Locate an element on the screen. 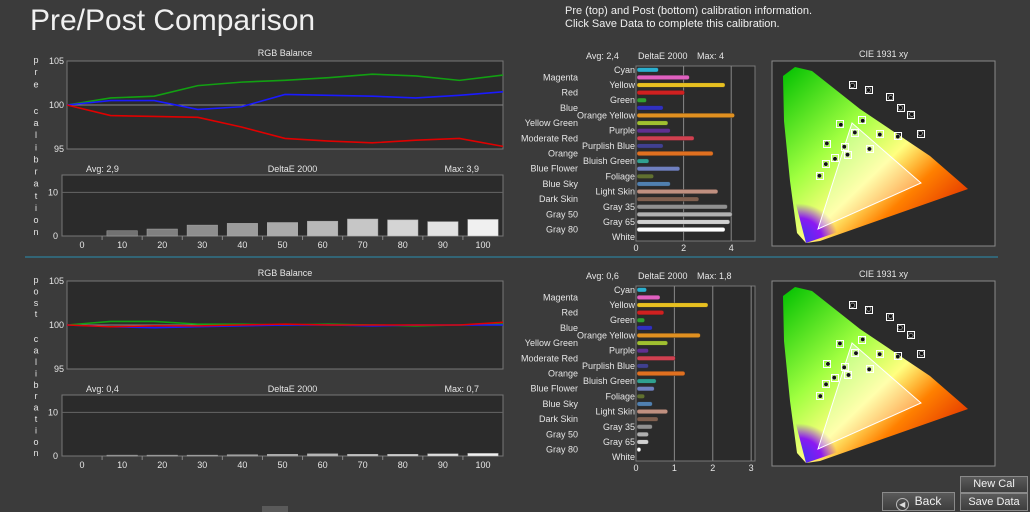 This screenshot has height=512, width=1030. pre-side-label-letter: e is located at coordinates (35, 84).